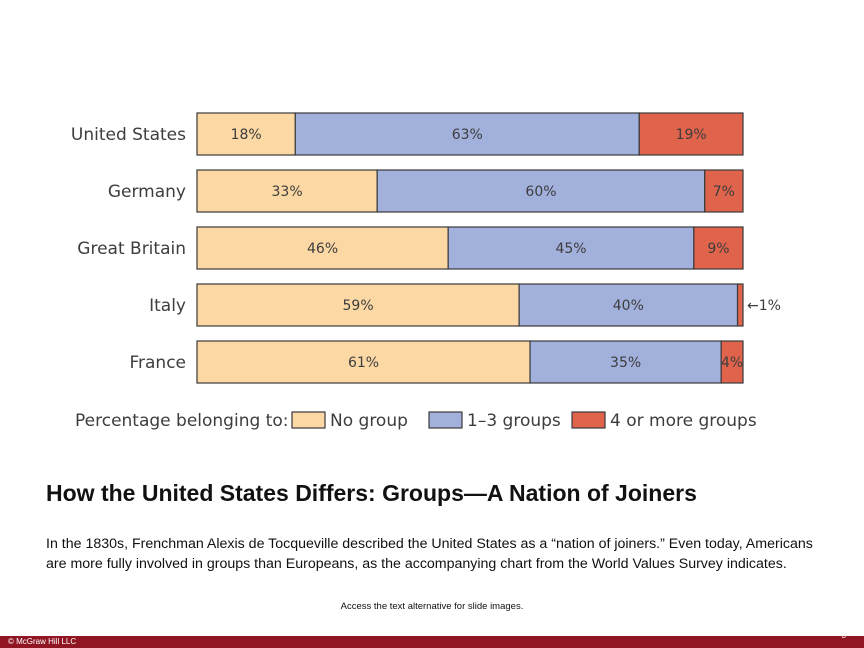 The height and width of the screenshot is (648, 864). I want to click on legend-label-4-or-more-groups: 4 or more groups, so click(683, 421).